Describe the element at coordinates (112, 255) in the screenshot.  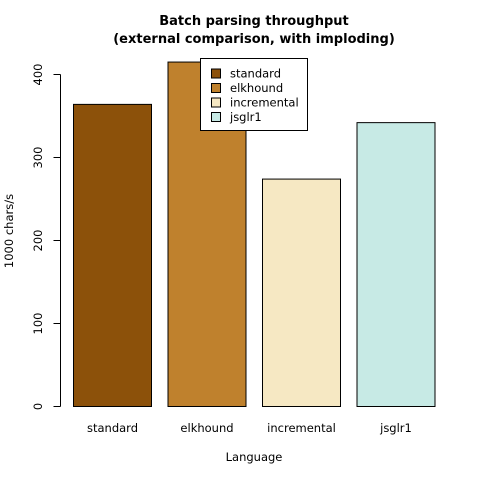
I see `bar-standard` at that location.